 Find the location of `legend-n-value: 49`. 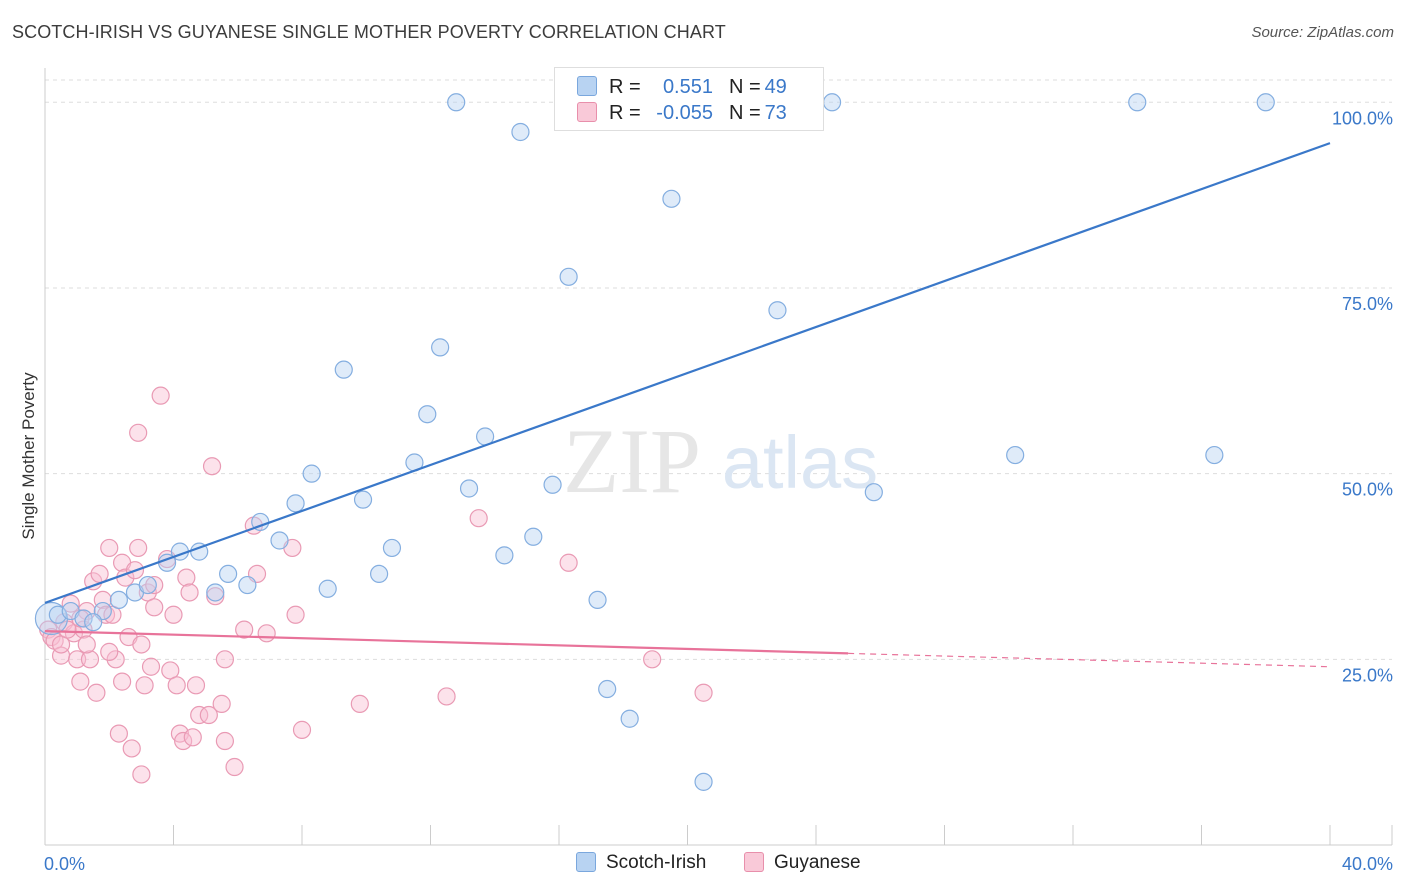

legend-n-value: 49 is located at coordinates (775, 87).